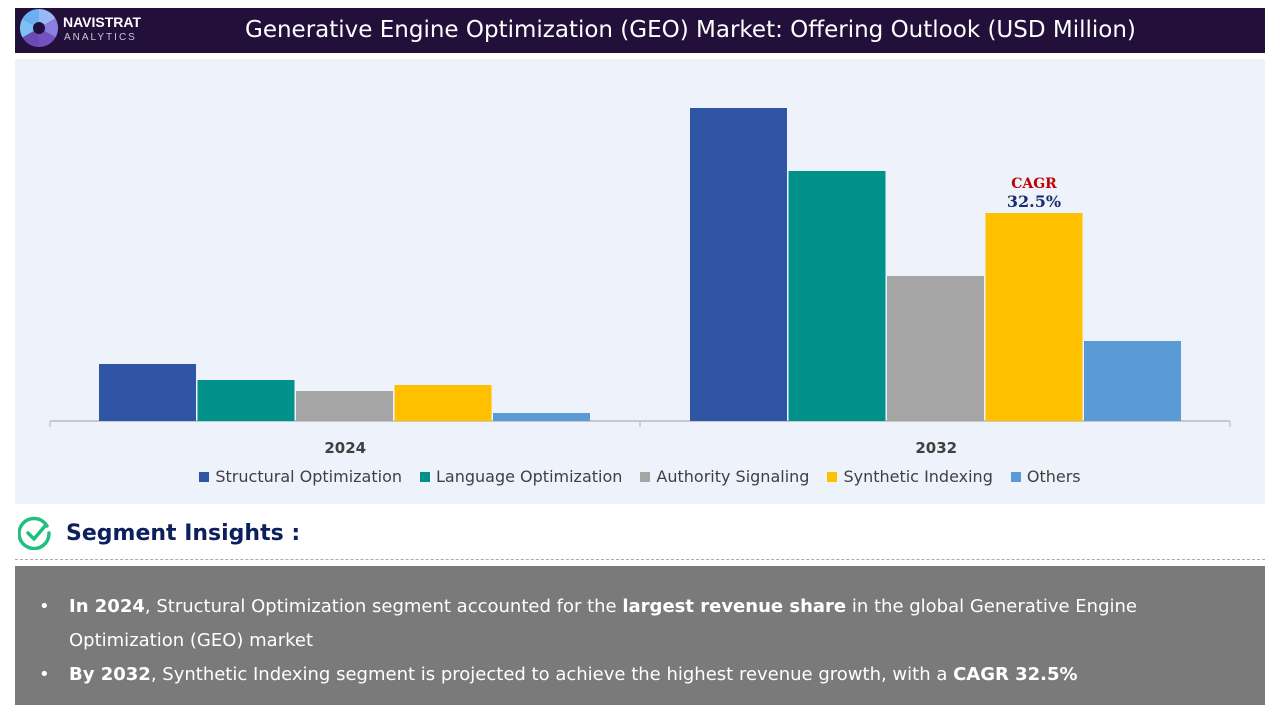 Image resolution: width=1280 pixels, height=720 pixels. I want to click on insights-title: Segment Insights :, so click(183, 533).